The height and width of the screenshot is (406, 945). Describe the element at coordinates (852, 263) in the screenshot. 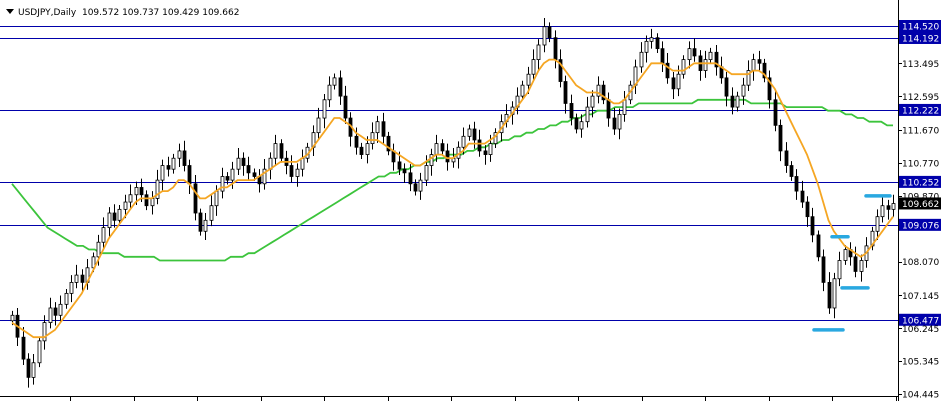

I see `drawn-markers` at that location.